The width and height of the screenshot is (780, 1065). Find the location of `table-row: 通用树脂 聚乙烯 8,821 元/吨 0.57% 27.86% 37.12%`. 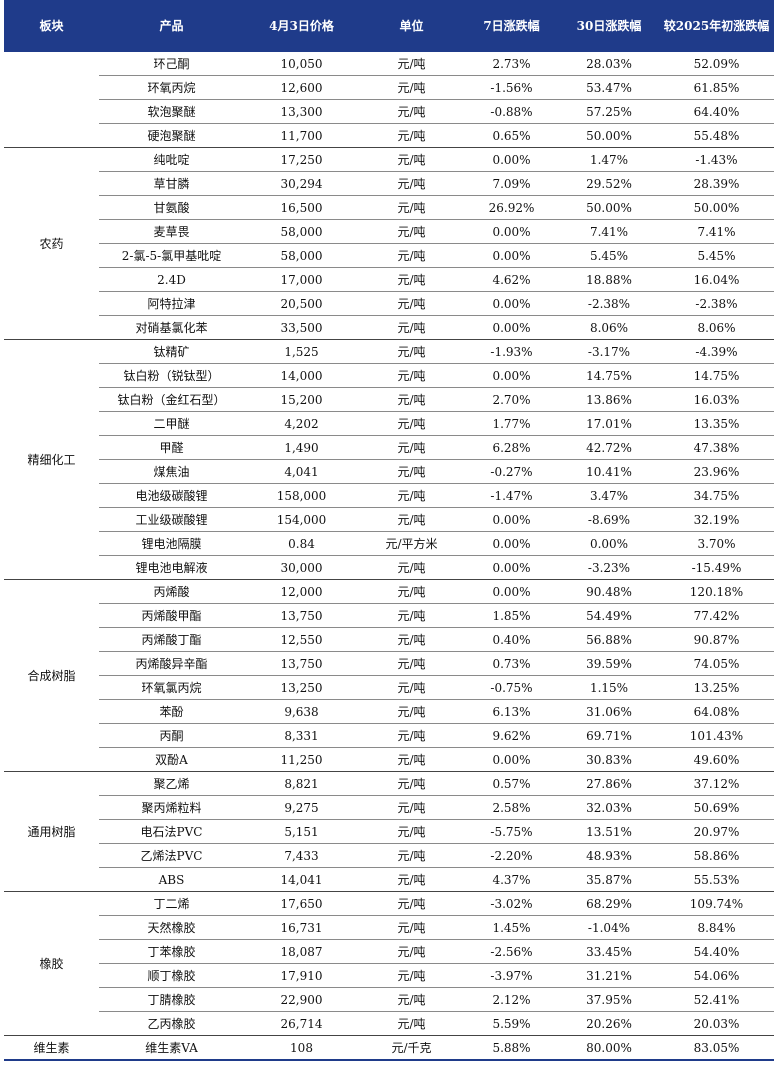

table-row: 通用树脂 聚乙烯 8,821 元/吨 0.57% 27.86% 37.12% is located at coordinates (389, 831).